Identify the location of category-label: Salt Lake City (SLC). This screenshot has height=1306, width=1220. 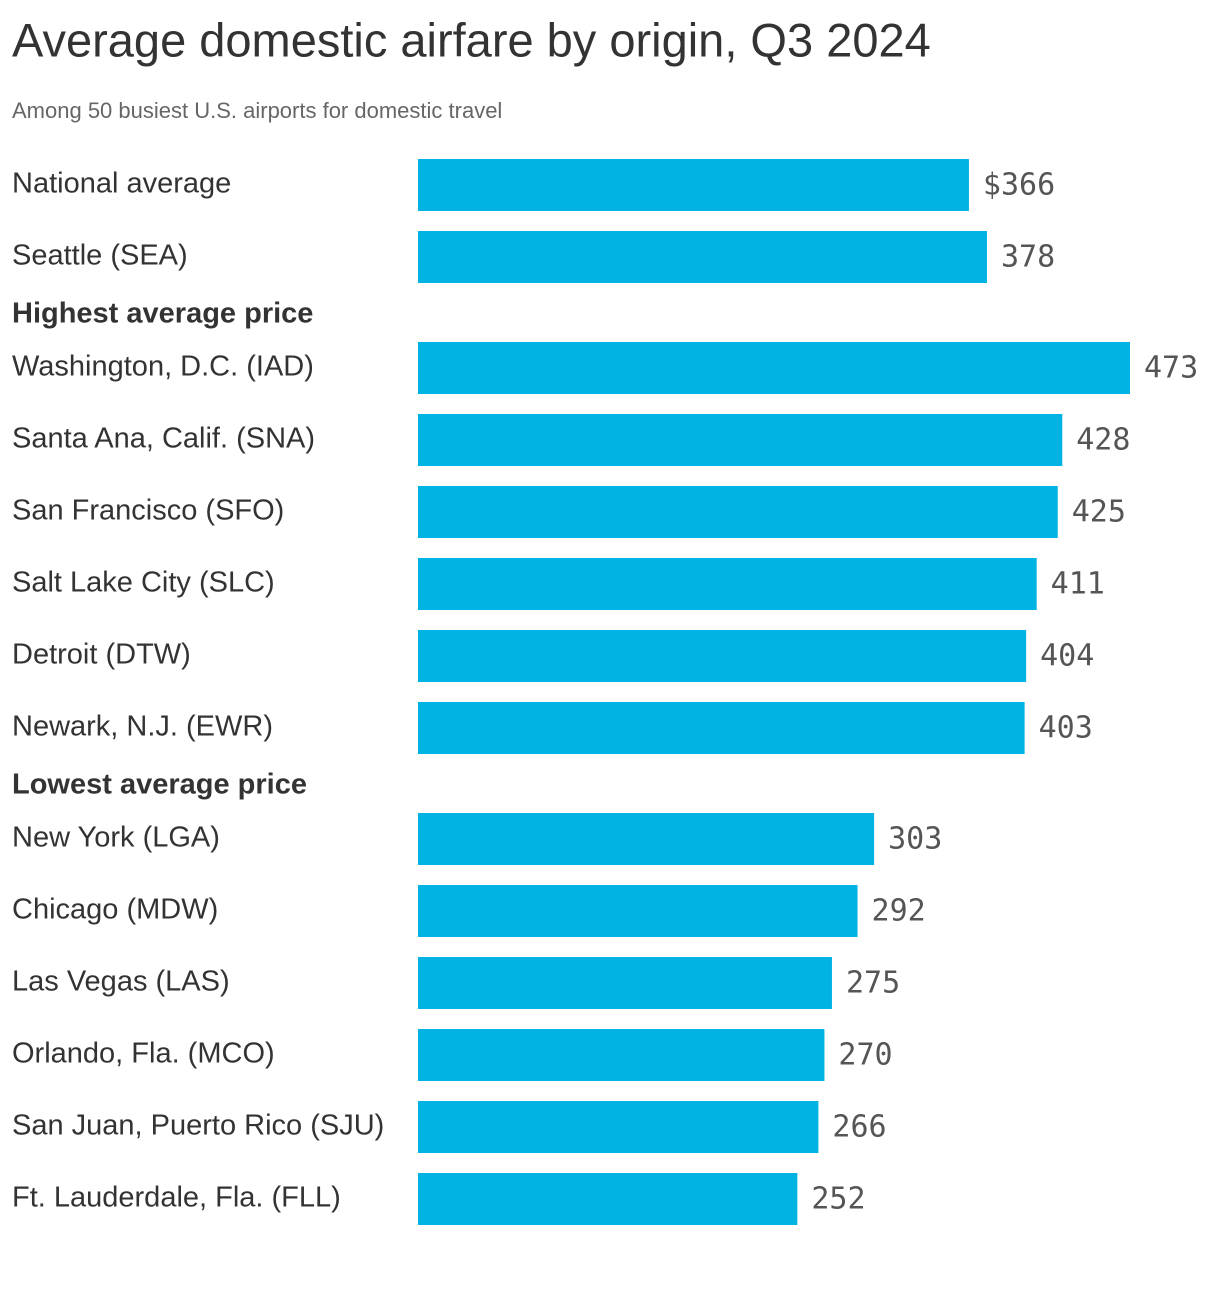
(143, 583).